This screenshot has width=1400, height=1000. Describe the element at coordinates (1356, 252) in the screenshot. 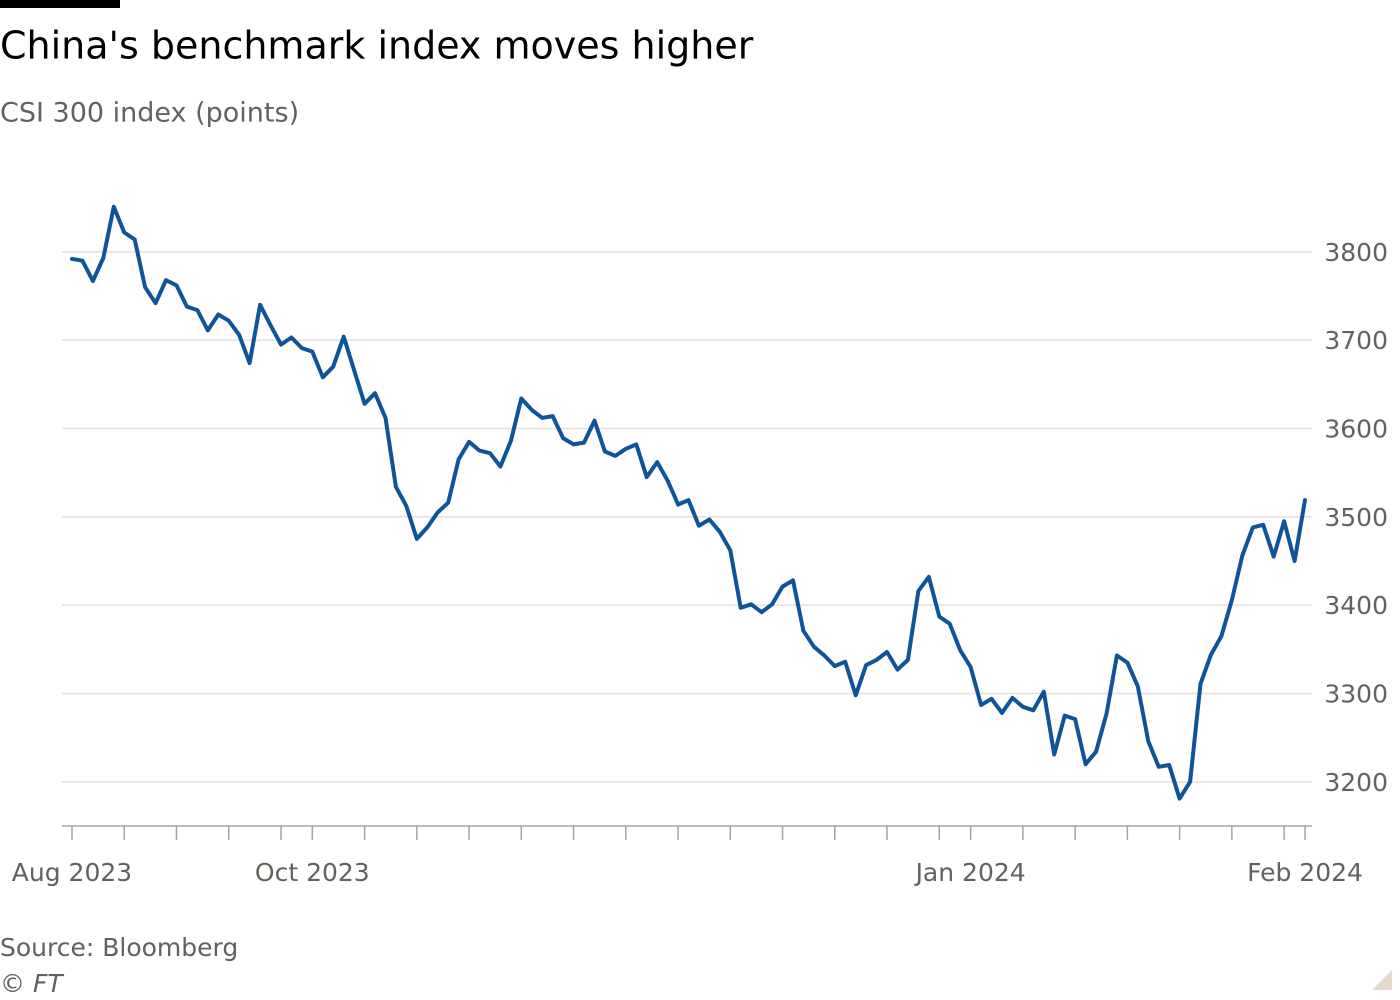

I see `y-tick-label: 3800` at that location.